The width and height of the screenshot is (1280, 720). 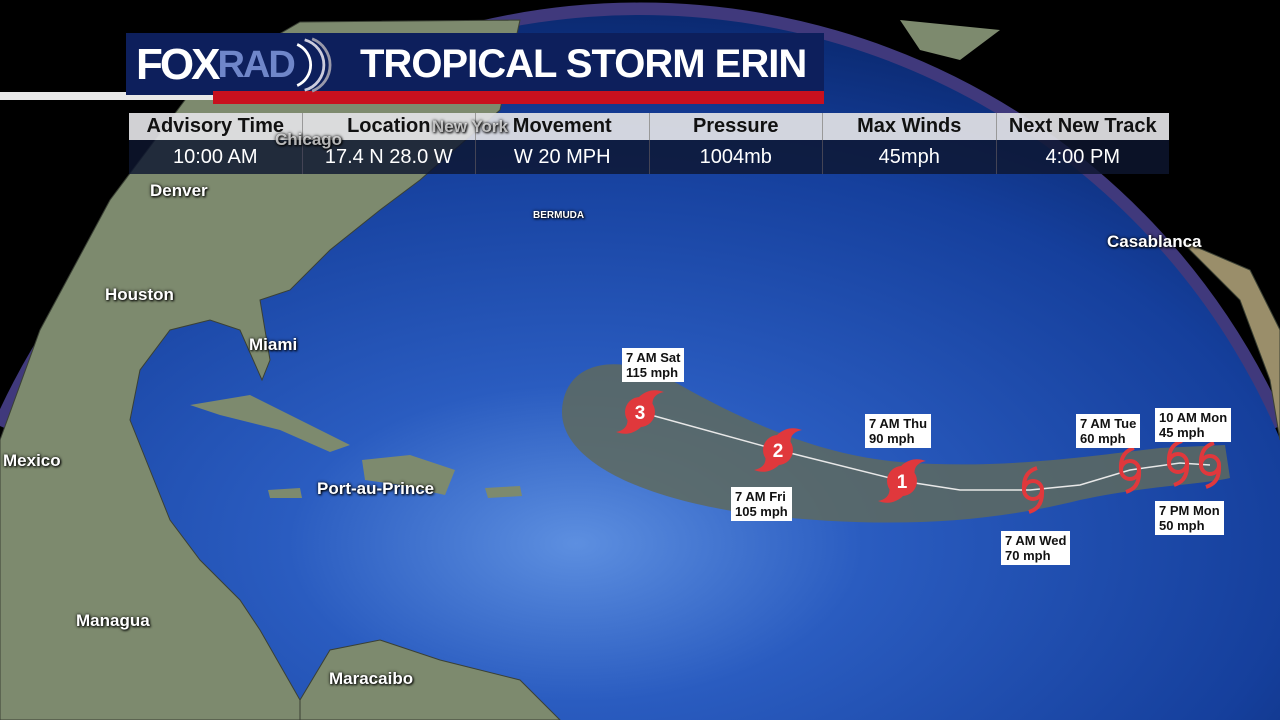 What do you see at coordinates (559, 215) in the screenshot?
I see `label-bermuda: BERMUDA` at bounding box center [559, 215].